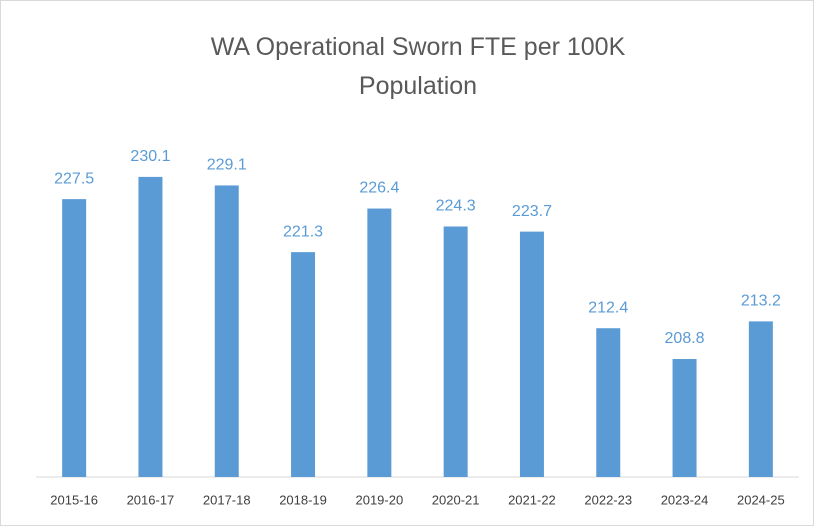 This screenshot has height=526, width=814. What do you see at coordinates (150, 156) in the screenshot?
I see `data-label: 230.1` at bounding box center [150, 156].